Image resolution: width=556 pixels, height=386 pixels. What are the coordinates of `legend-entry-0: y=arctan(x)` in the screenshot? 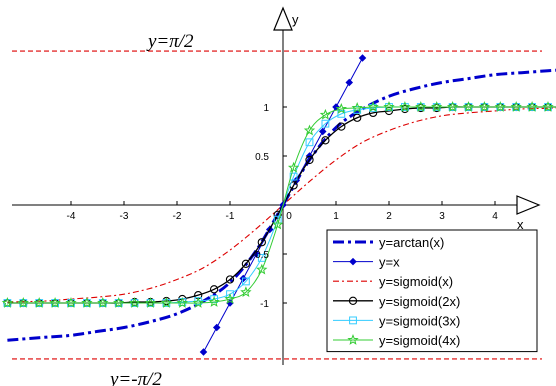 It's located at (388, 242).